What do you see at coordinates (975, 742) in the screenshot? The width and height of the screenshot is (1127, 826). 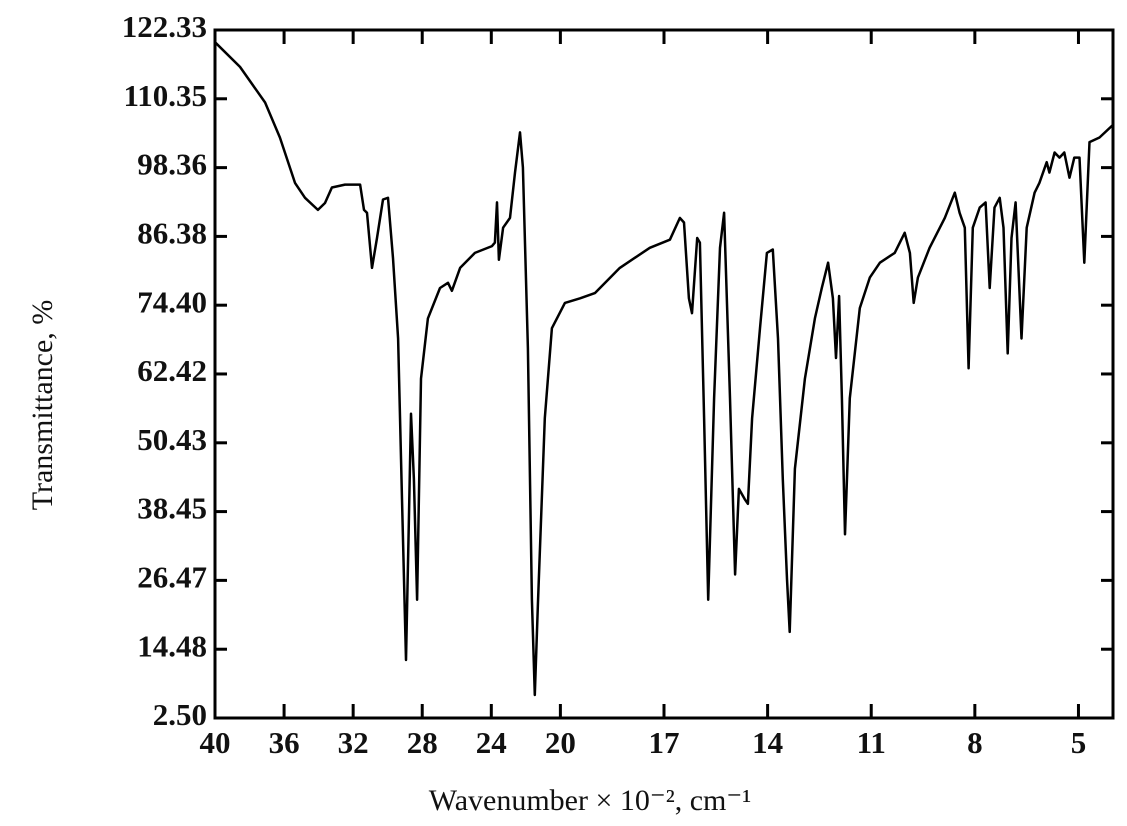 I see `x-tick-label: 8` at bounding box center [975, 742].